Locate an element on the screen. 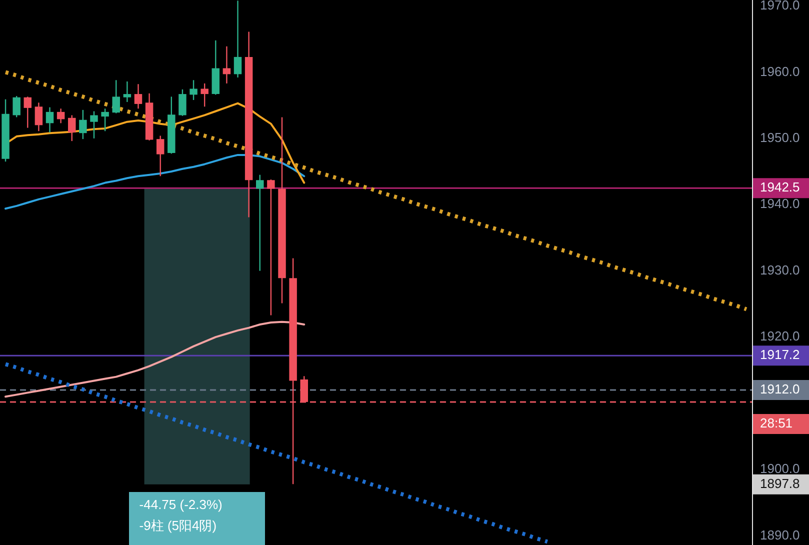 This screenshot has height=545, width=809. ref-line-label: 1912.0 is located at coordinates (780, 389).